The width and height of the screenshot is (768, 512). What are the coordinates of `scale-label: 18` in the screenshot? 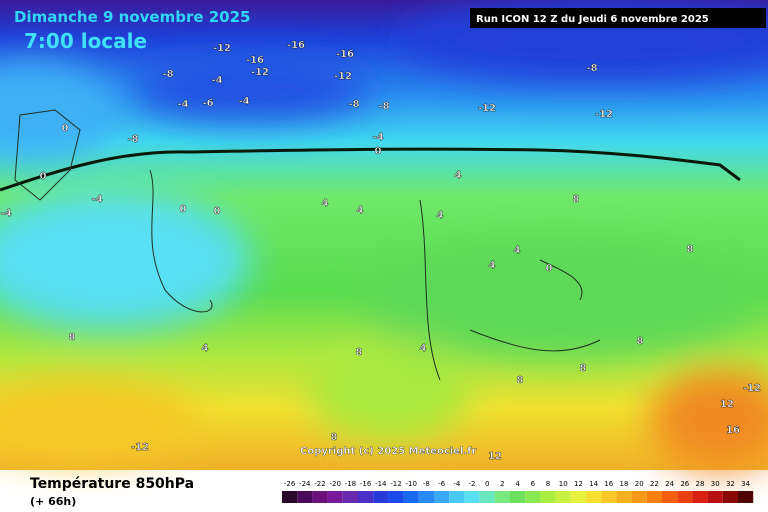 It's located at (624, 484).